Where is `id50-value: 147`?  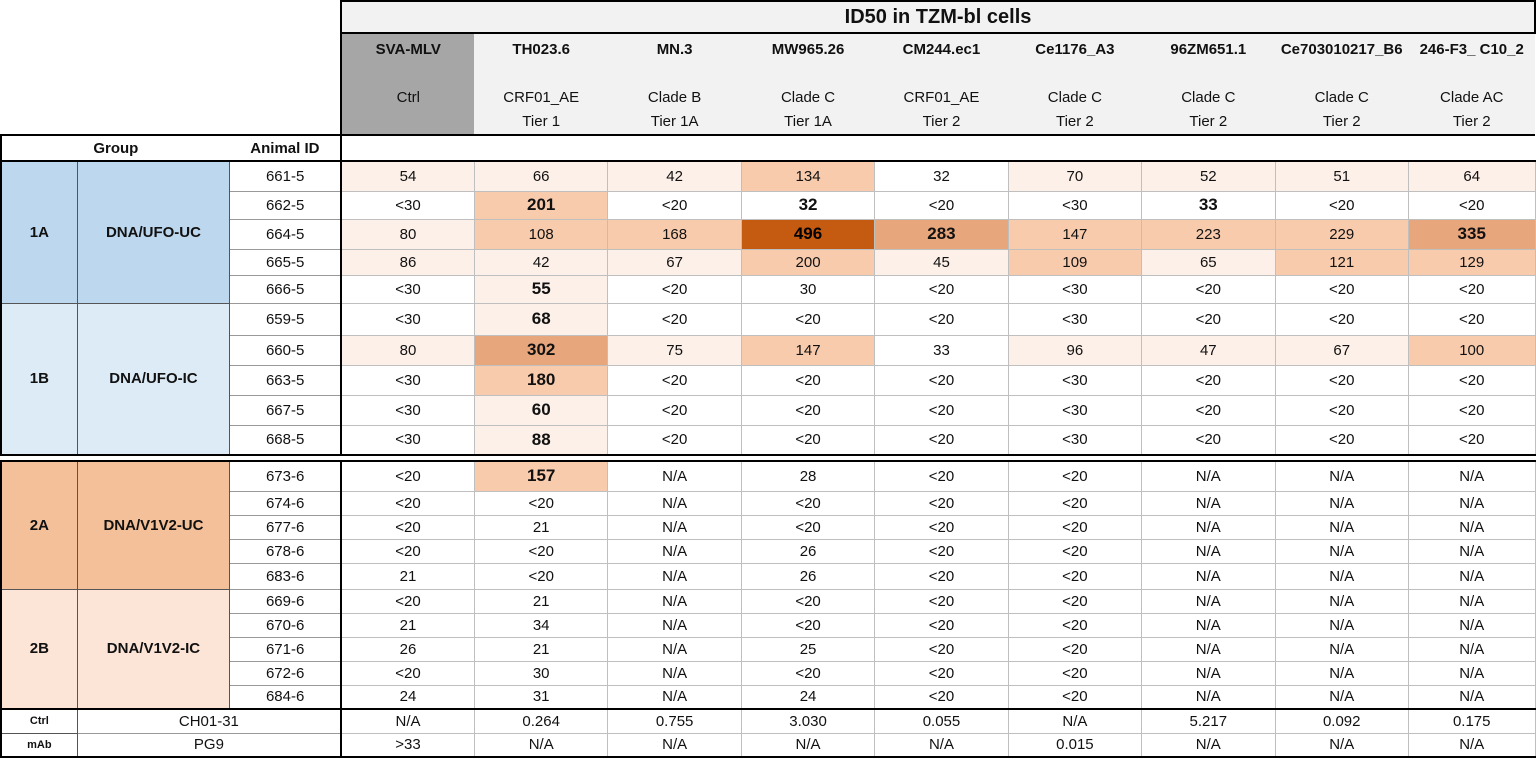
id50-value: 147 is located at coordinates (1075, 234).